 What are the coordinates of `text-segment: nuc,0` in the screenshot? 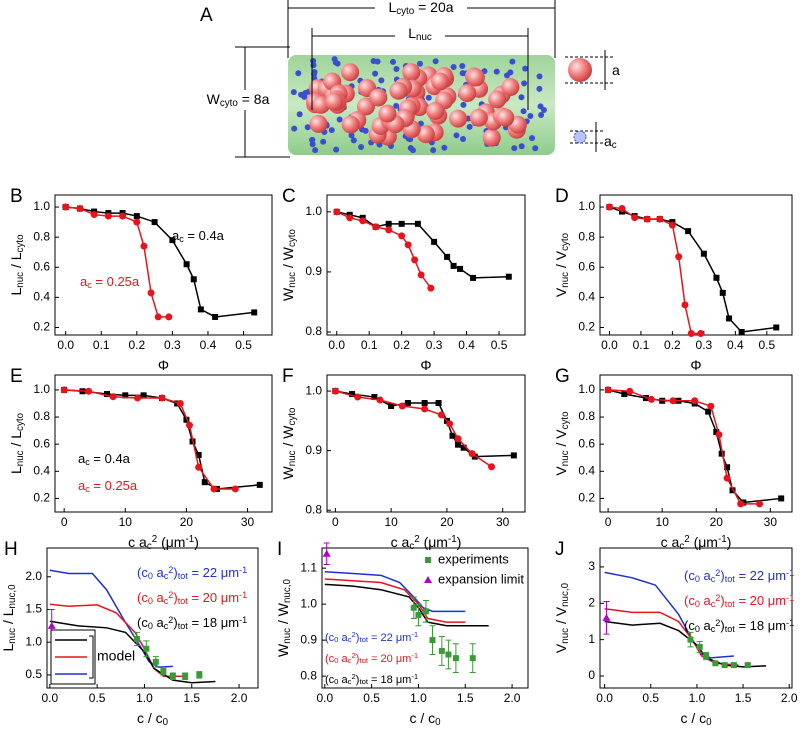 It's located at (12, 596).